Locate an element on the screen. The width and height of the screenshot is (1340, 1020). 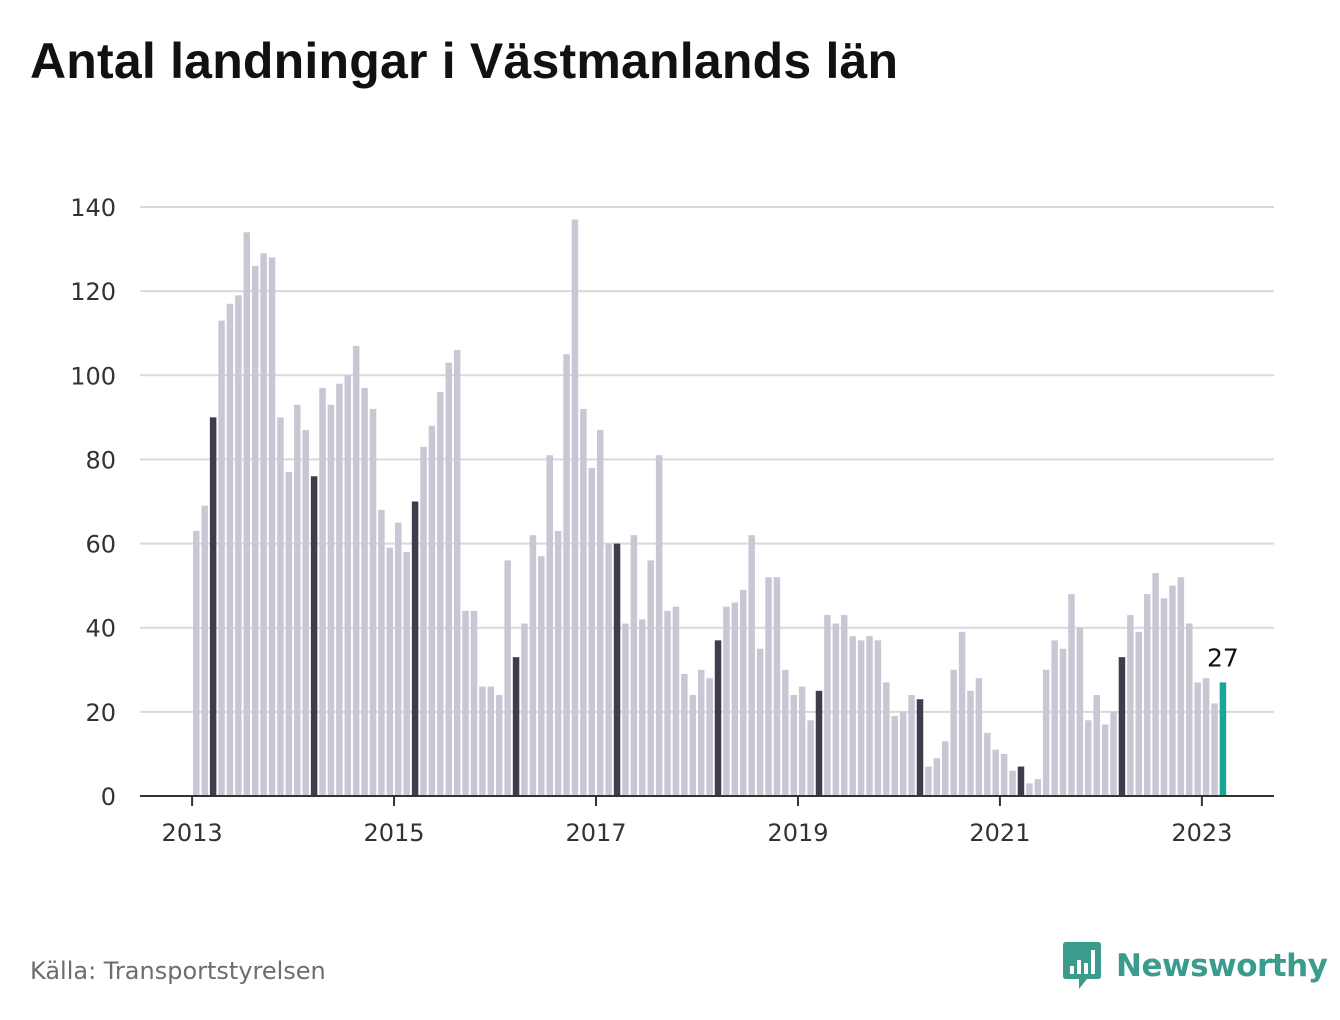
x-tick-label-2019: 2019 is located at coordinates (797, 833).